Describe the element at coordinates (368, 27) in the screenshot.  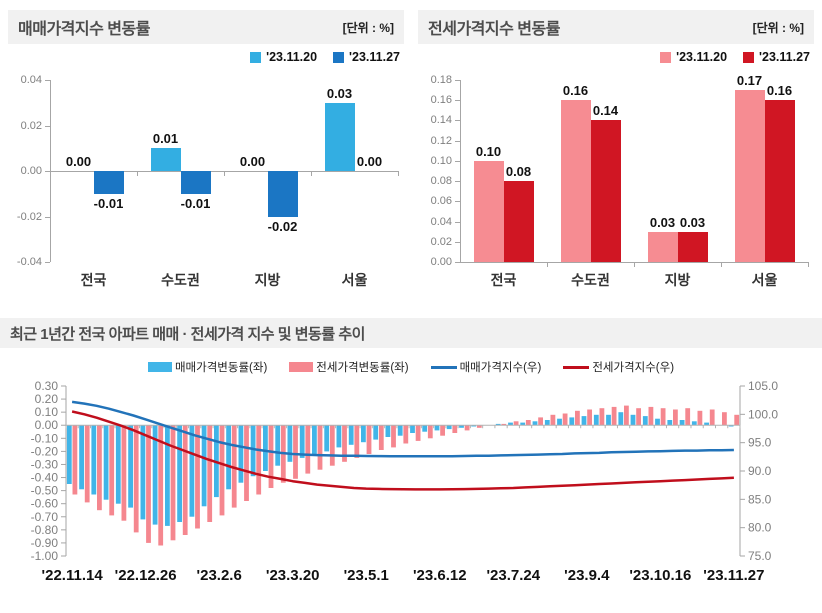
I see `sales-unit-label: [단위 : %]` at that location.